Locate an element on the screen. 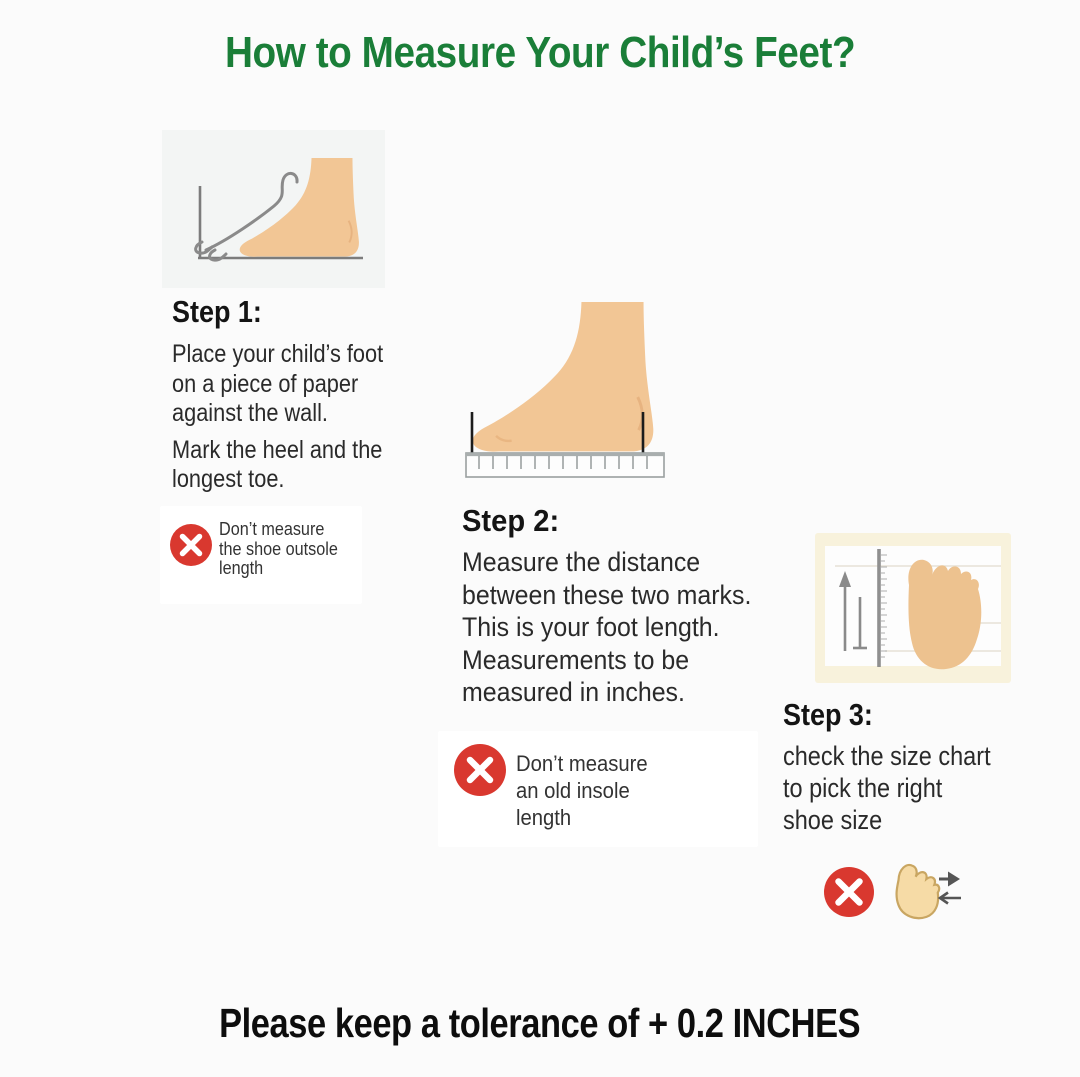 This screenshot has width=1080, height=1077. warning1-line: Don’t measure is located at coordinates (272, 529).